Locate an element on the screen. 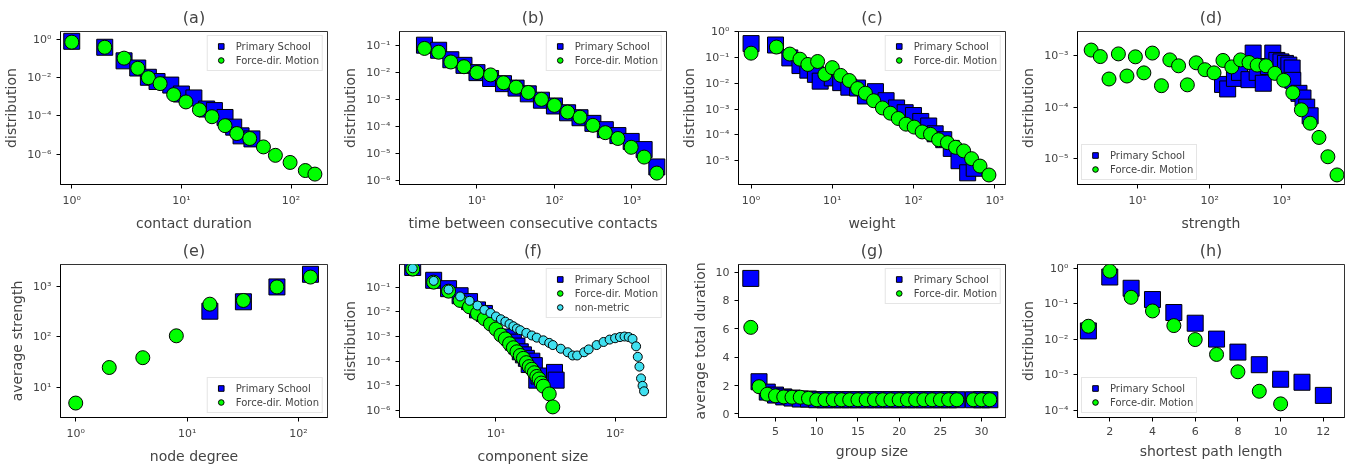 Image resolution: width=1356 pixels, height=466 pixels. x-tick-label: 25 is located at coordinates (940, 431).